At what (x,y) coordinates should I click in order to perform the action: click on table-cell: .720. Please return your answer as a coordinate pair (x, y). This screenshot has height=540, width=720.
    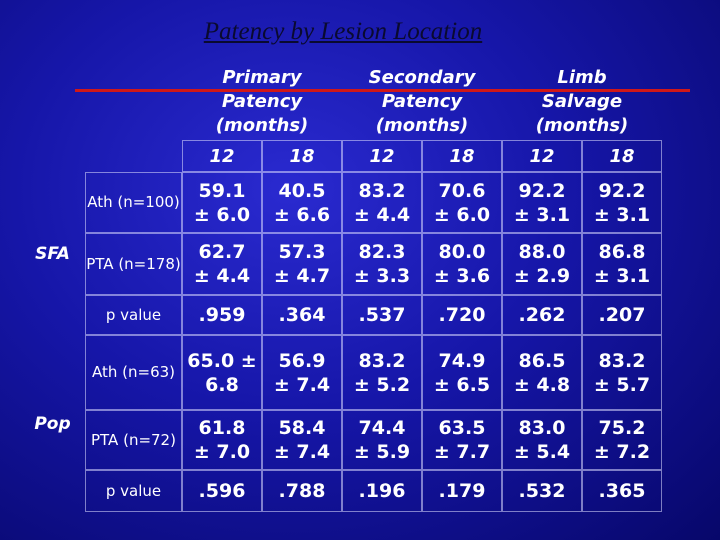
    Looking at the image, I should click on (462, 315).